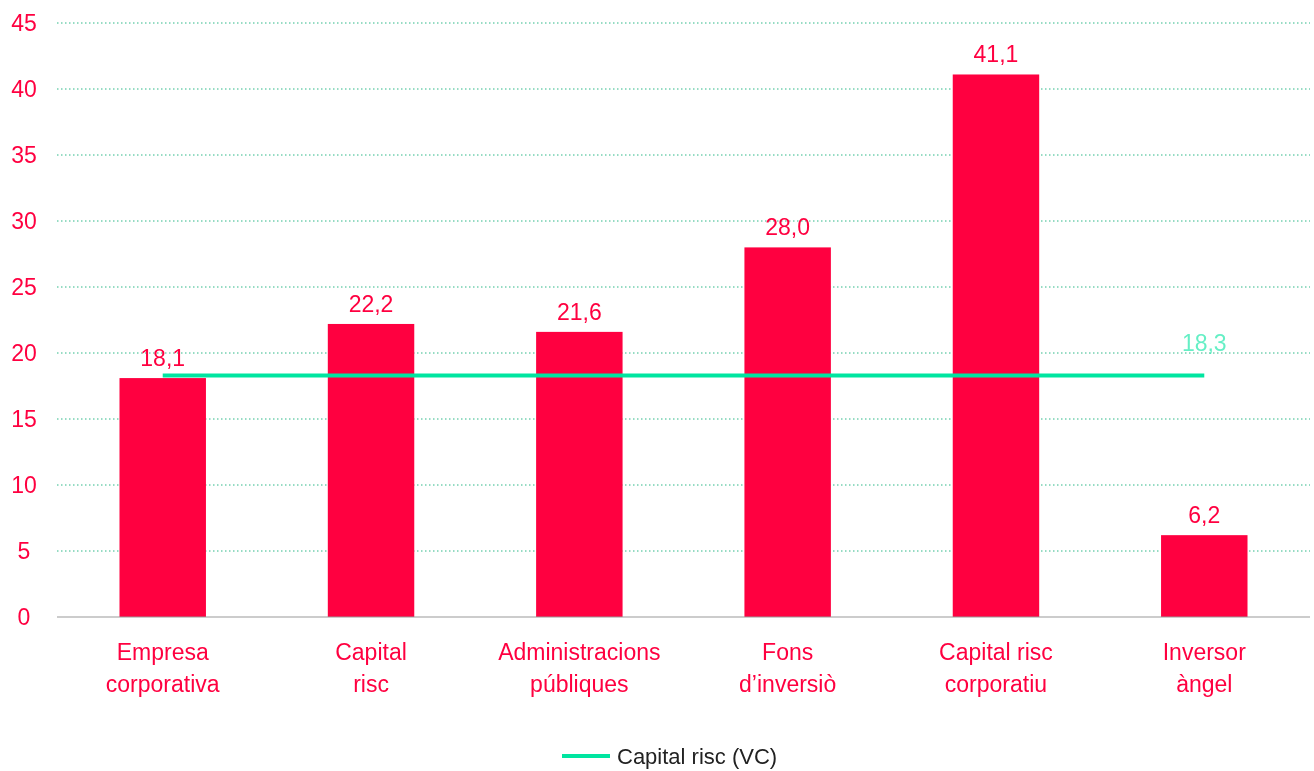  Describe the element at coordinates (162, 668) in the screenshot. I see `x-tick-label: Empresa corporativa` at that location.